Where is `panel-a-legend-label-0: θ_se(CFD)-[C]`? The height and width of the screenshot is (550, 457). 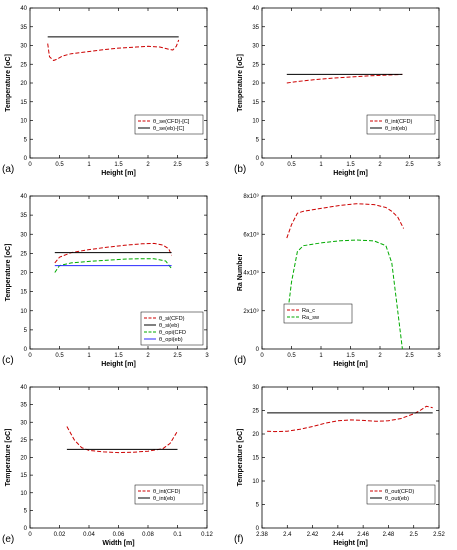
panel-a-legend-label-0: θ_se(CFD)-[C] is located at coordinates (171, 122).